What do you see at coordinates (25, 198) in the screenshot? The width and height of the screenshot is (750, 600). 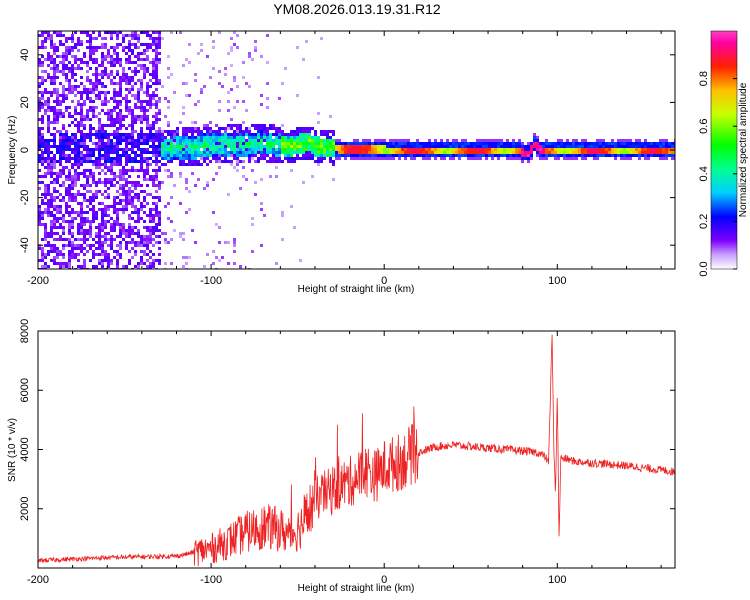 I see `spectrogram-y-tick-label: -20` at bounding box center [25, 198].